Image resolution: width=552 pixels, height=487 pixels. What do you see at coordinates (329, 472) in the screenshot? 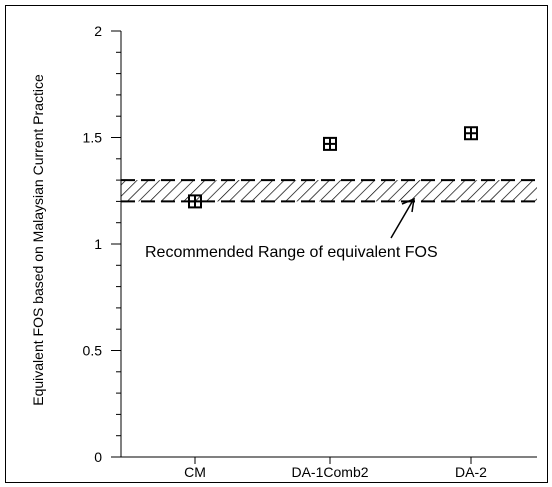
I see `x-tick-label: DA-1Comb2` at bounding box center [329, 472].